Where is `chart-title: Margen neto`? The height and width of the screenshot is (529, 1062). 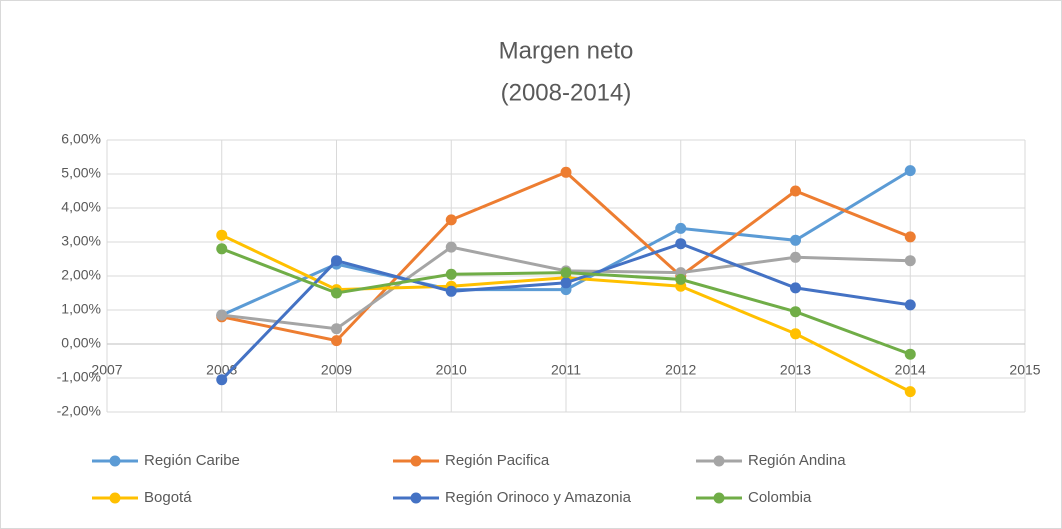
chart-title: Margen neto is located at coordinates (566, 50).